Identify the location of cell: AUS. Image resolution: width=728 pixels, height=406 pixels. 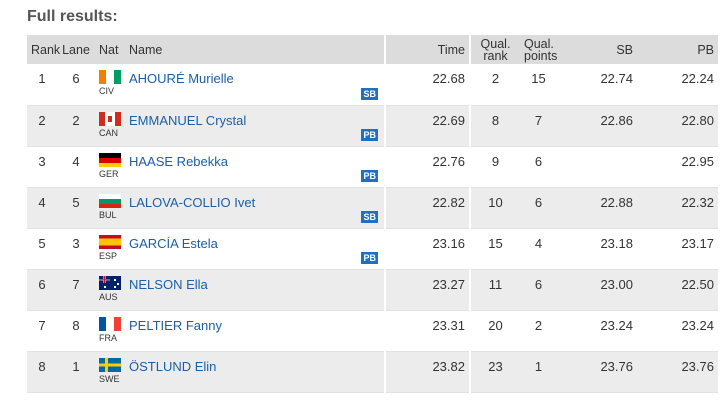
(110, 289).